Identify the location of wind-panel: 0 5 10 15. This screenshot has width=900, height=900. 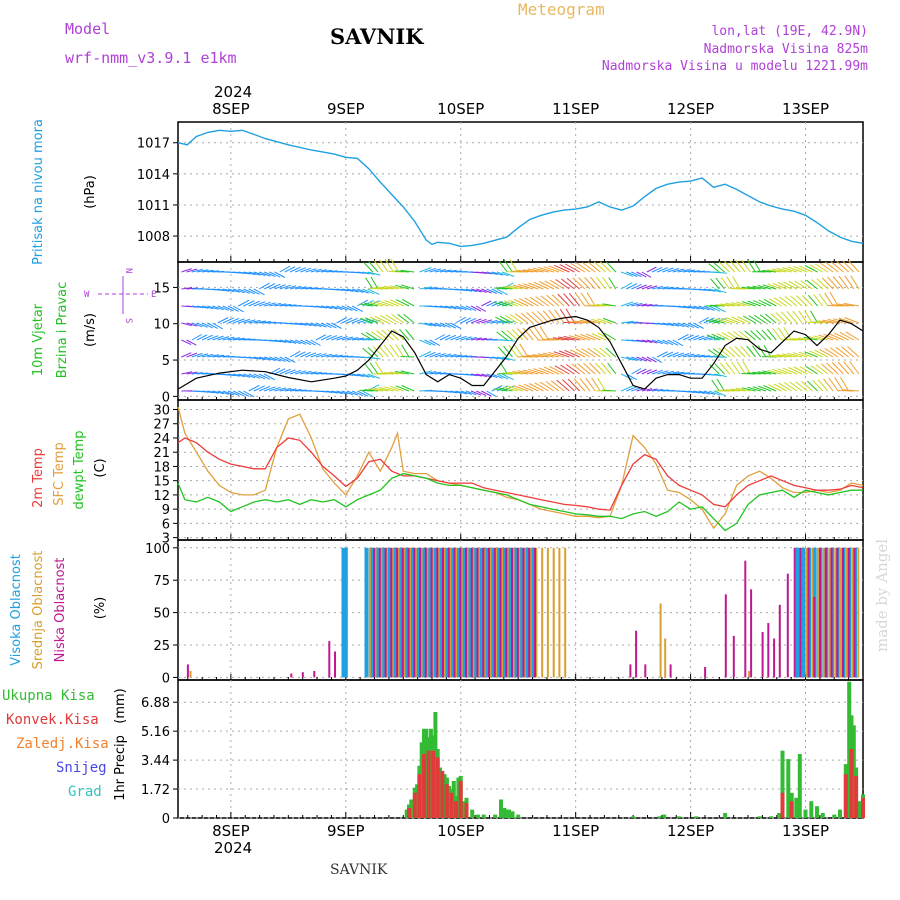
(508, 331).